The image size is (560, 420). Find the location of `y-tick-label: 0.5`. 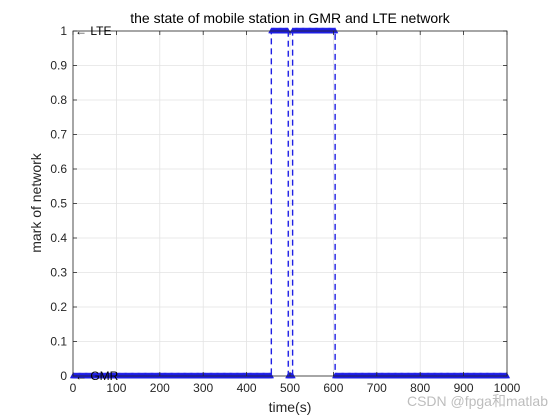

y-tick-label: 0.5 is located at coordinates (58, 204).